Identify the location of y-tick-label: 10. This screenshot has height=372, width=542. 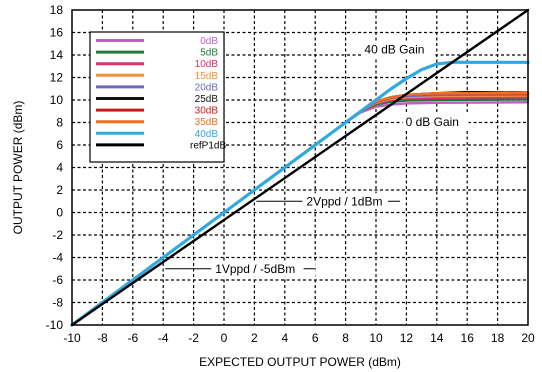
(57, 100).